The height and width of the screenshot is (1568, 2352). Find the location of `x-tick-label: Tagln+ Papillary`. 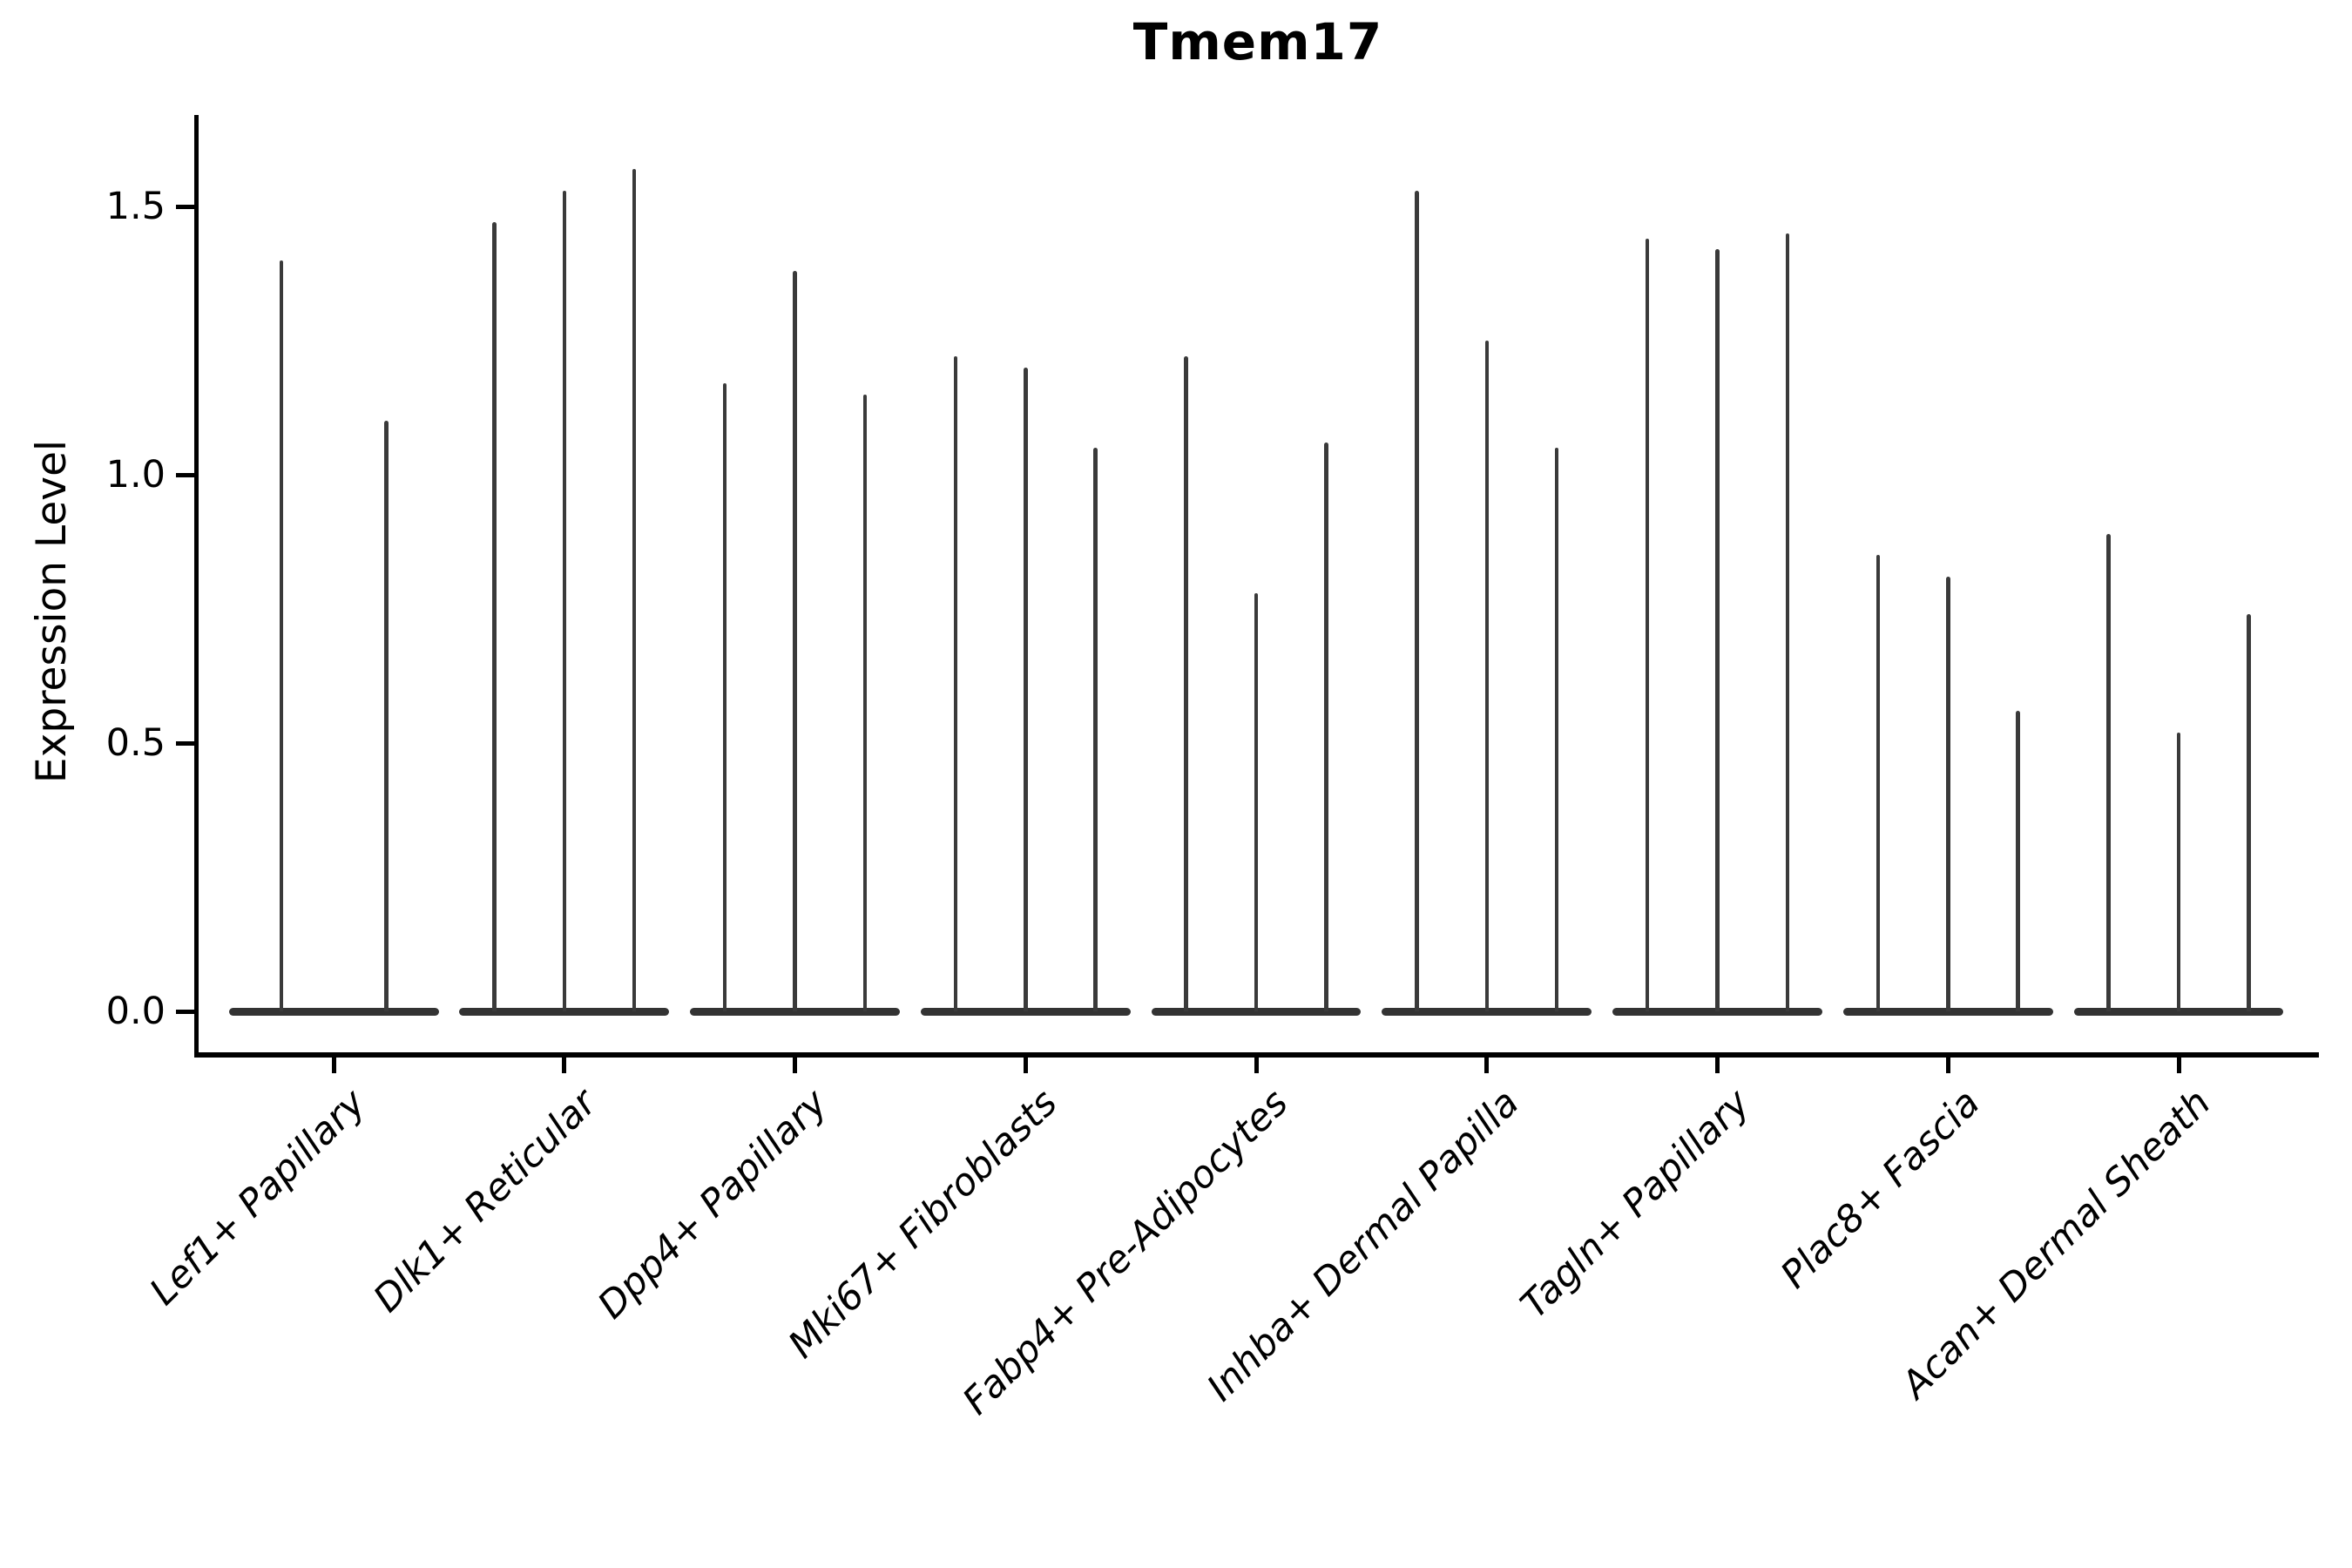

x-tick-label: Tagln+ Papillary is located at coordinates (1635, 1204).